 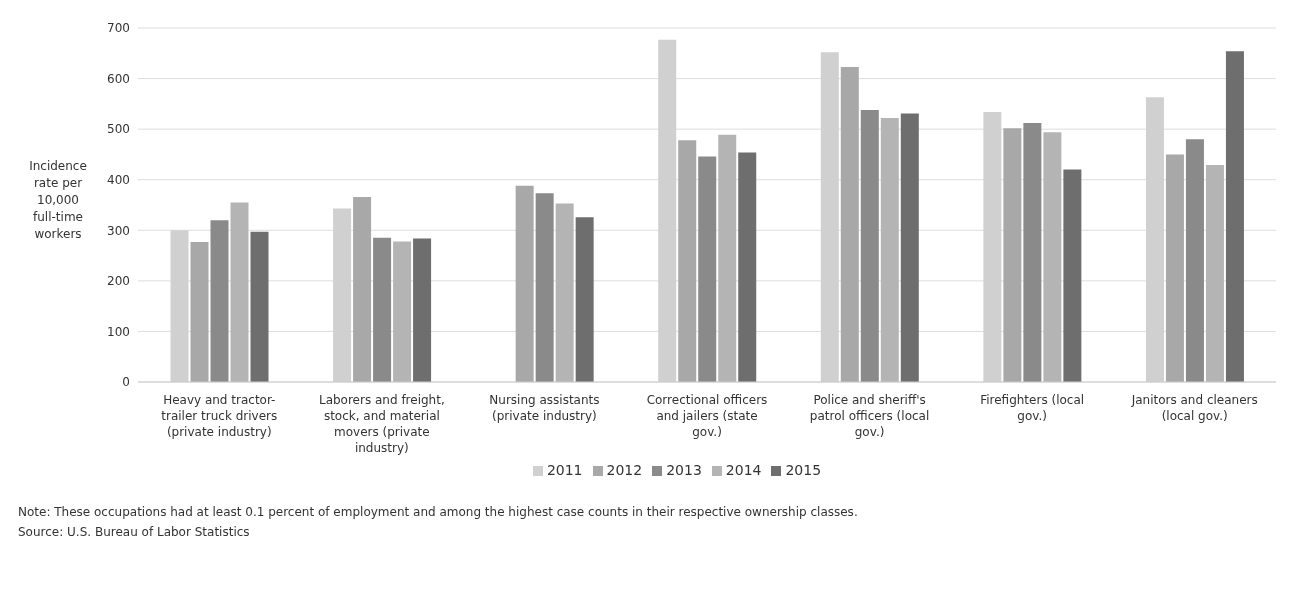 What do you see at coordinates (564, 470) in the screenshot?
I see `legend-label: 2011` at bounding box center [564, 470].